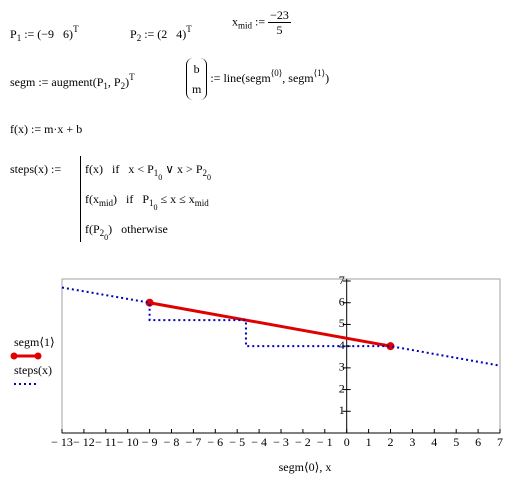  Describe the element at coordinates (412, 442) in the screenshot. I see `x-tick-label: 3` at that location.